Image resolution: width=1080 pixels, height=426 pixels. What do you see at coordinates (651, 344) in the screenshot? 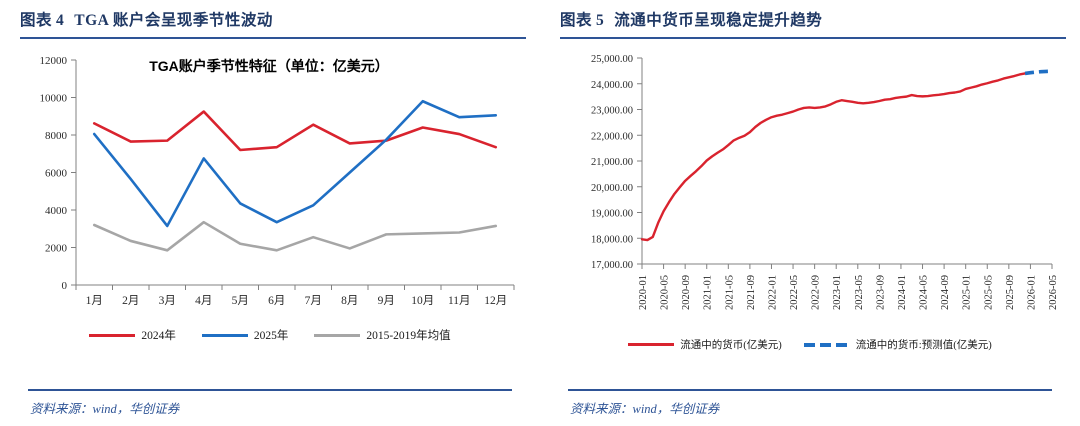
I see `legend-swatch-currency-actual` at bounding box center [651, 344].